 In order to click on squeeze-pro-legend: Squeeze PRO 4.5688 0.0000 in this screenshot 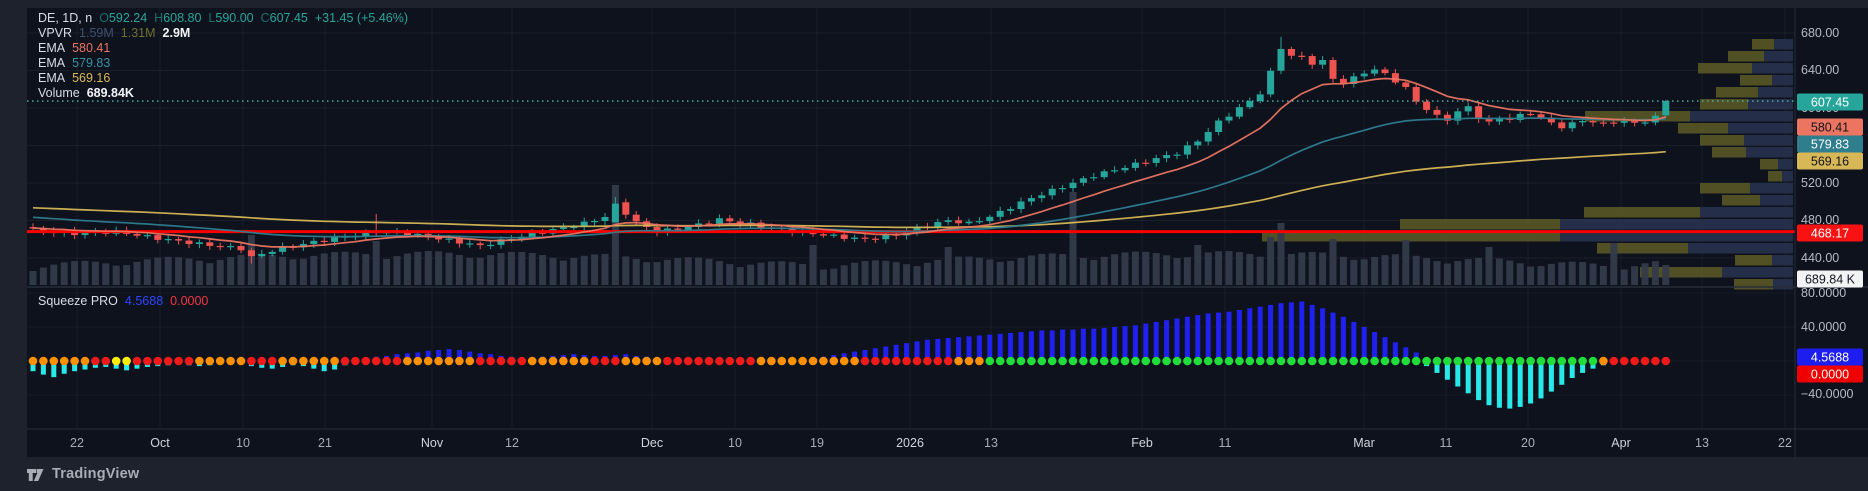, I will do `click(123, 300)`.